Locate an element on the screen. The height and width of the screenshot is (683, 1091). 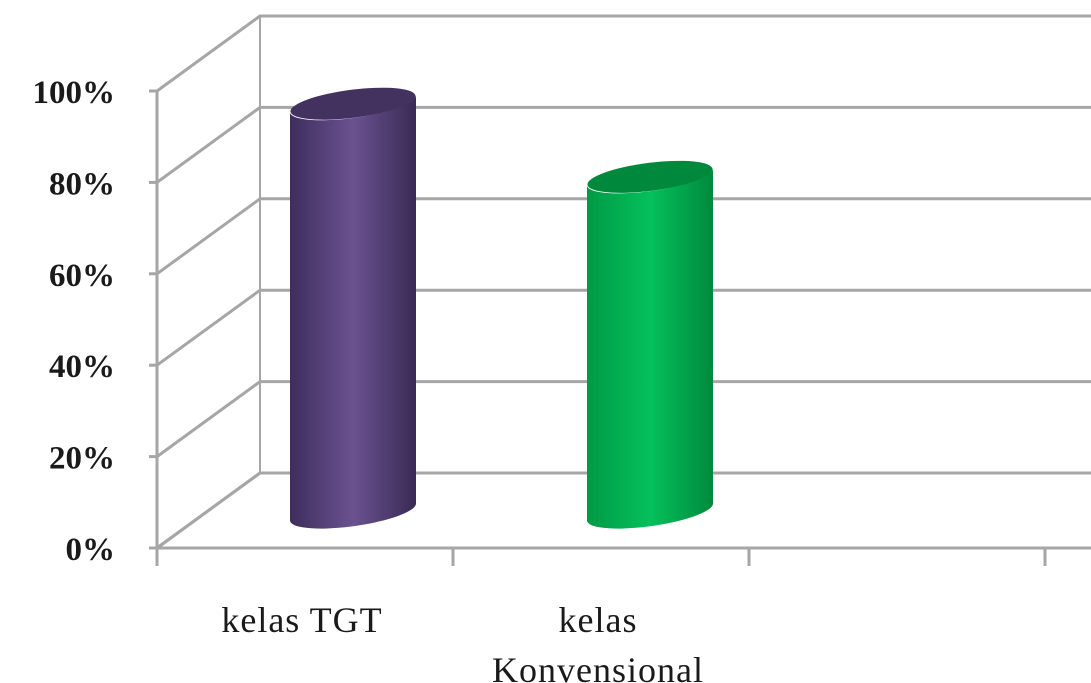
bar-kelas-konvensional is located at coordinates (649, 344).